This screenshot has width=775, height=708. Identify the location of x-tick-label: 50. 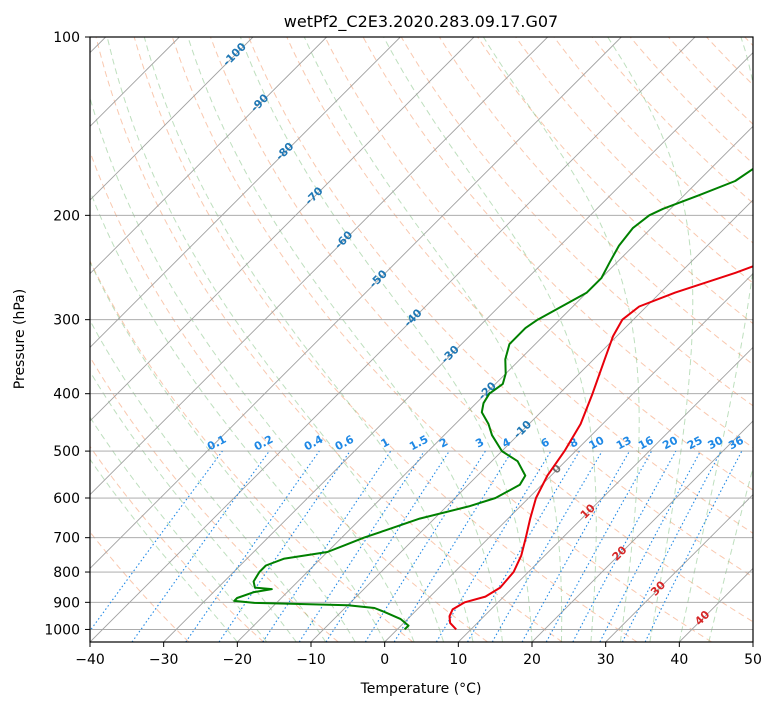
(753, 660).